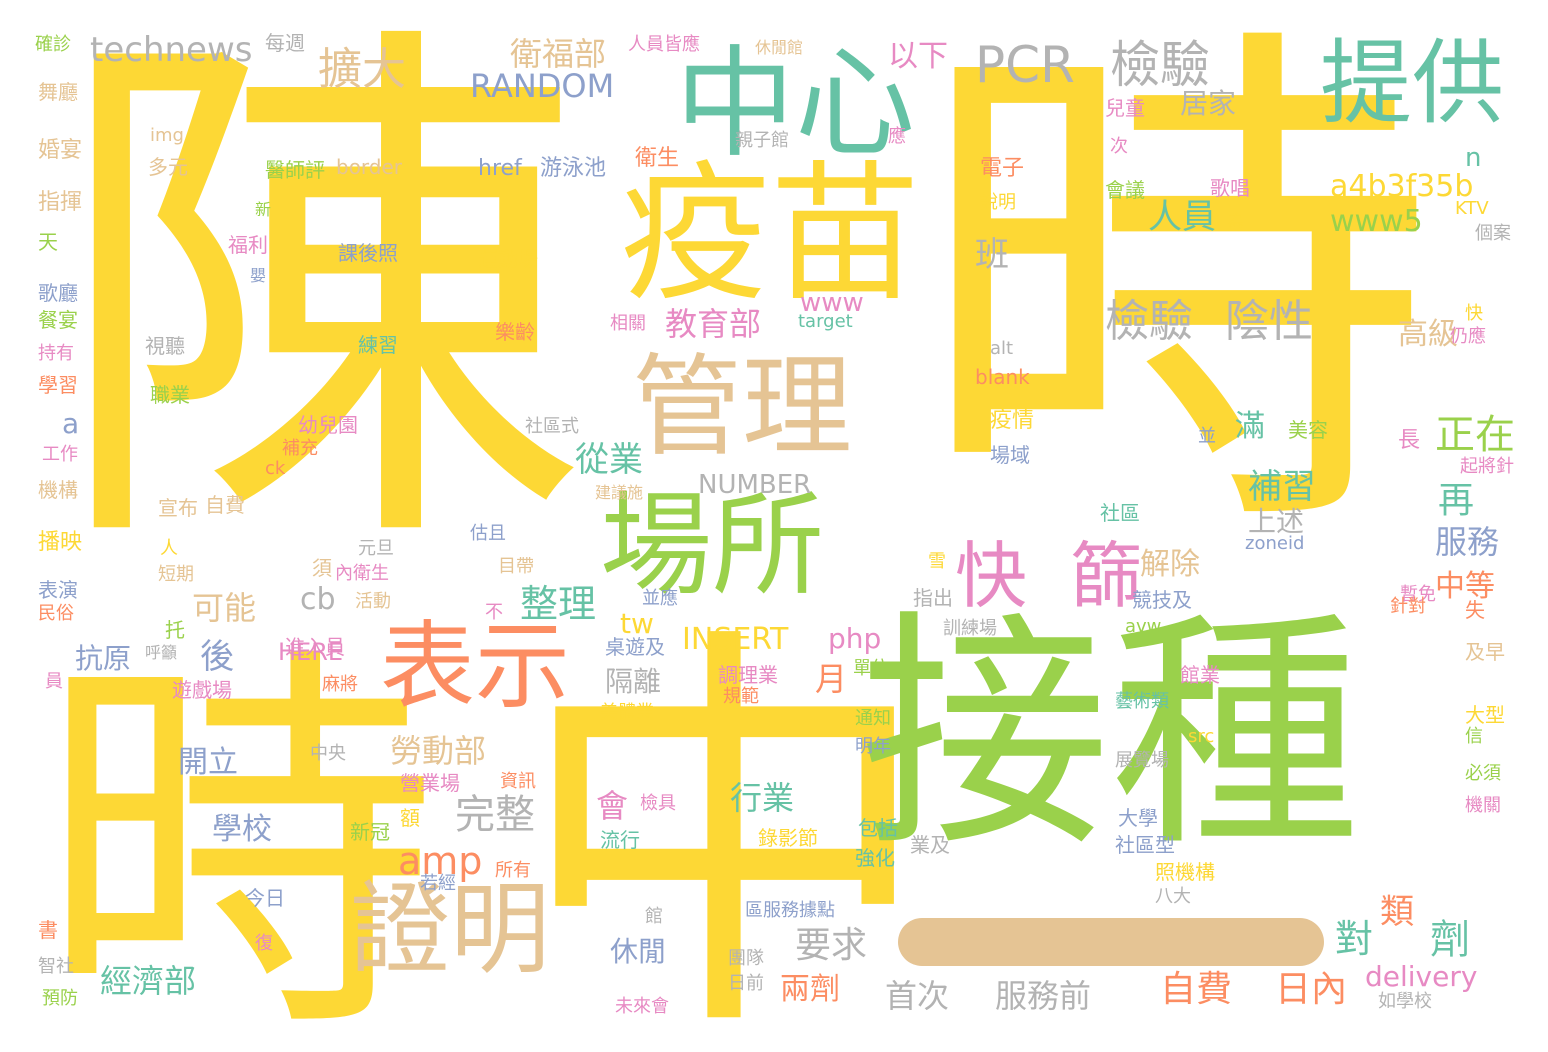 The width and height of the screenshot is (1548, 1052). I want to click on cloud-word: 經濟部, so click(148, 981).